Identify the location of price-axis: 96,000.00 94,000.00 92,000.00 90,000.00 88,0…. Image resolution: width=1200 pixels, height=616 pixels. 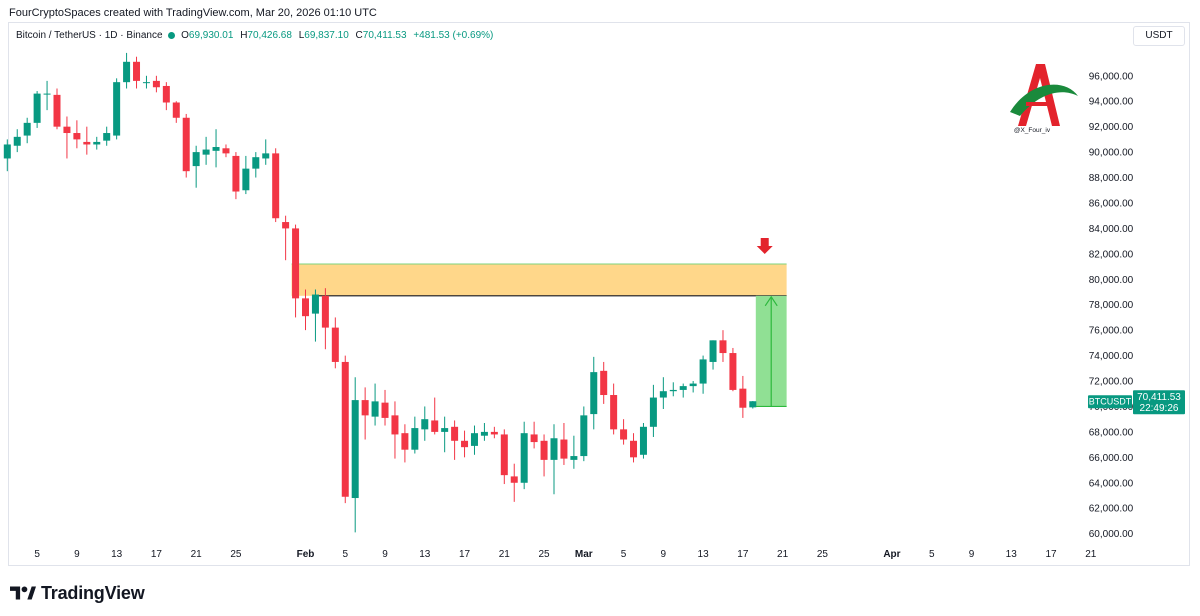
(1111, 305).